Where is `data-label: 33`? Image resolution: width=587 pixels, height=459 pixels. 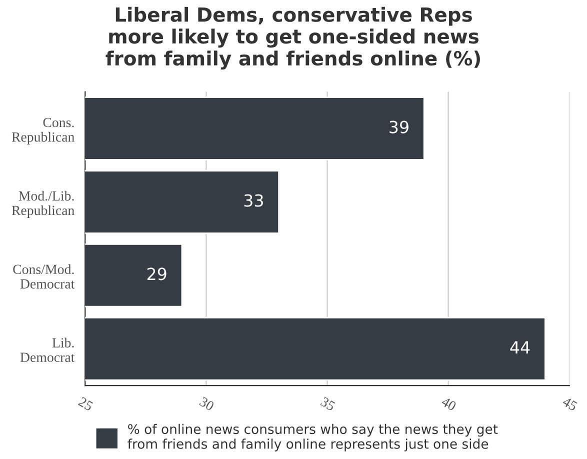
data-label: 33 is located at coordinates (253, 200).